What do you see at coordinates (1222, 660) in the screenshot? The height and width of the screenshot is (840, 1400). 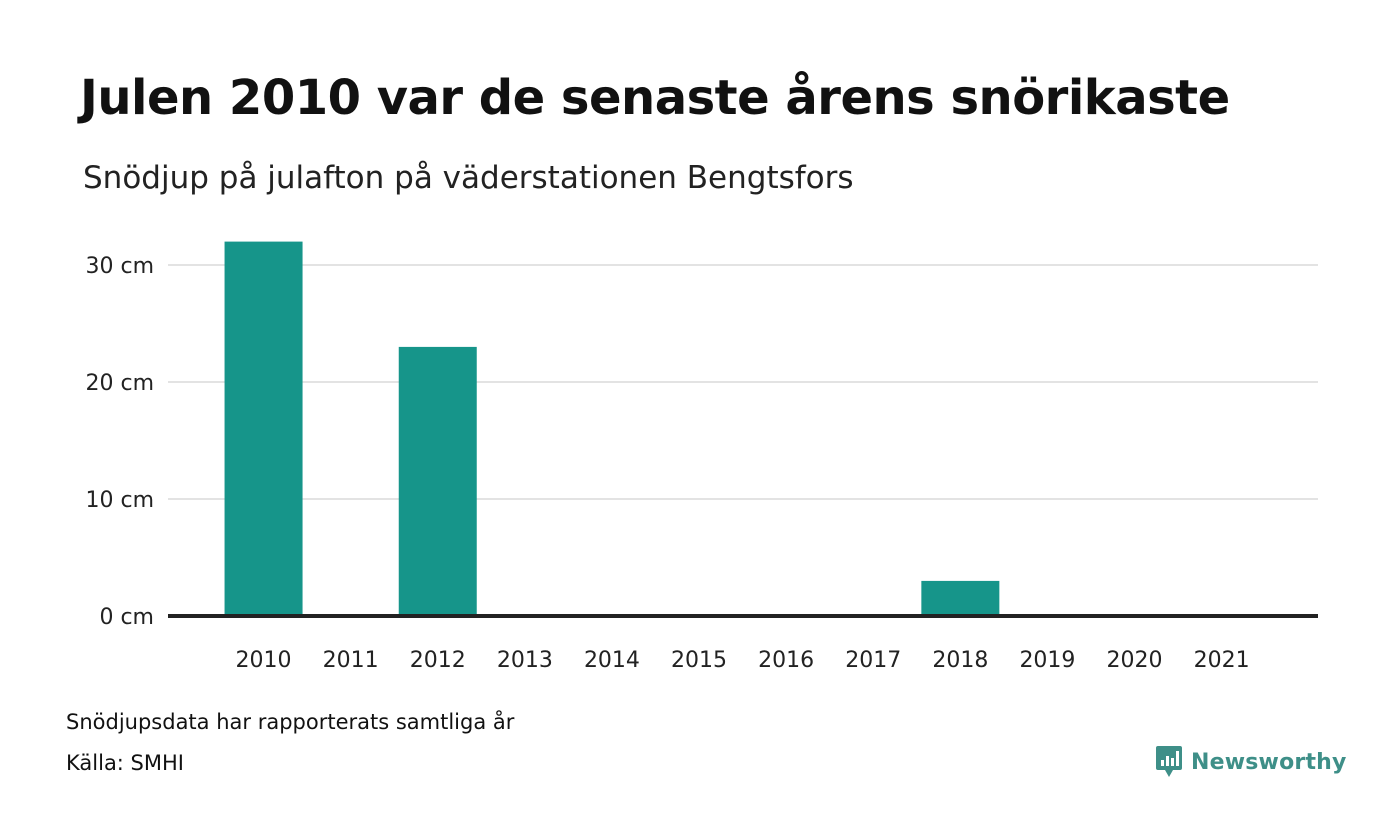 I see `x-tick-label: 2021` at bounding box center [1222, 660].